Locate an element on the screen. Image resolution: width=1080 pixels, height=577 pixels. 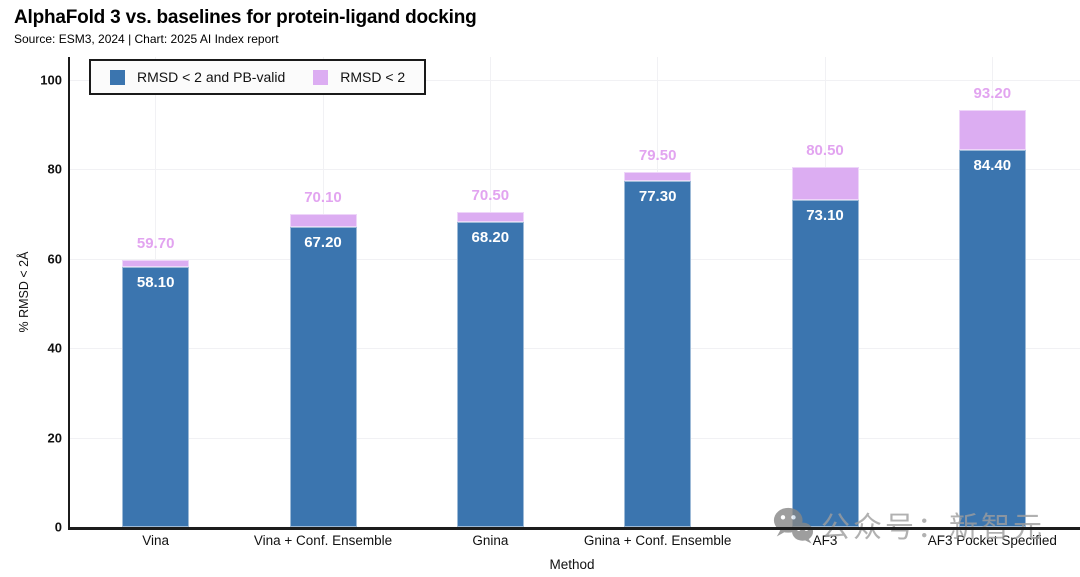
x-tick-label: Gnina + Conf. Ensemble is located at coordinates (657, 540).